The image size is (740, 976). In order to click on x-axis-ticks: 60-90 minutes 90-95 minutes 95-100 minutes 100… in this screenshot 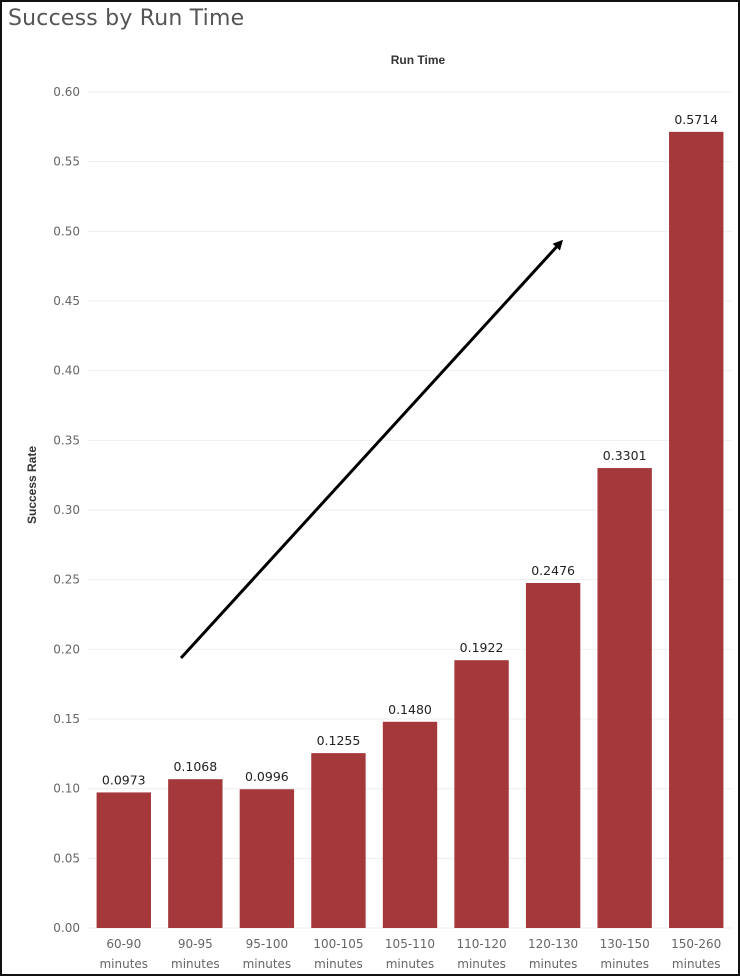, I will do `click(410, 954)`.